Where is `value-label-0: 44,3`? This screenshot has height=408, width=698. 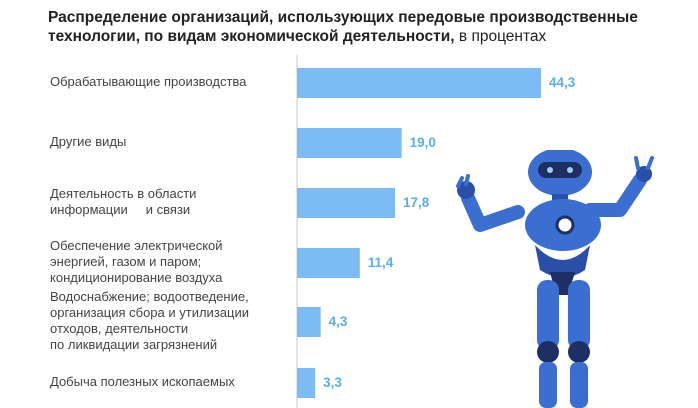
value-label-0: 44,3 is located at coordinates (562, 82).